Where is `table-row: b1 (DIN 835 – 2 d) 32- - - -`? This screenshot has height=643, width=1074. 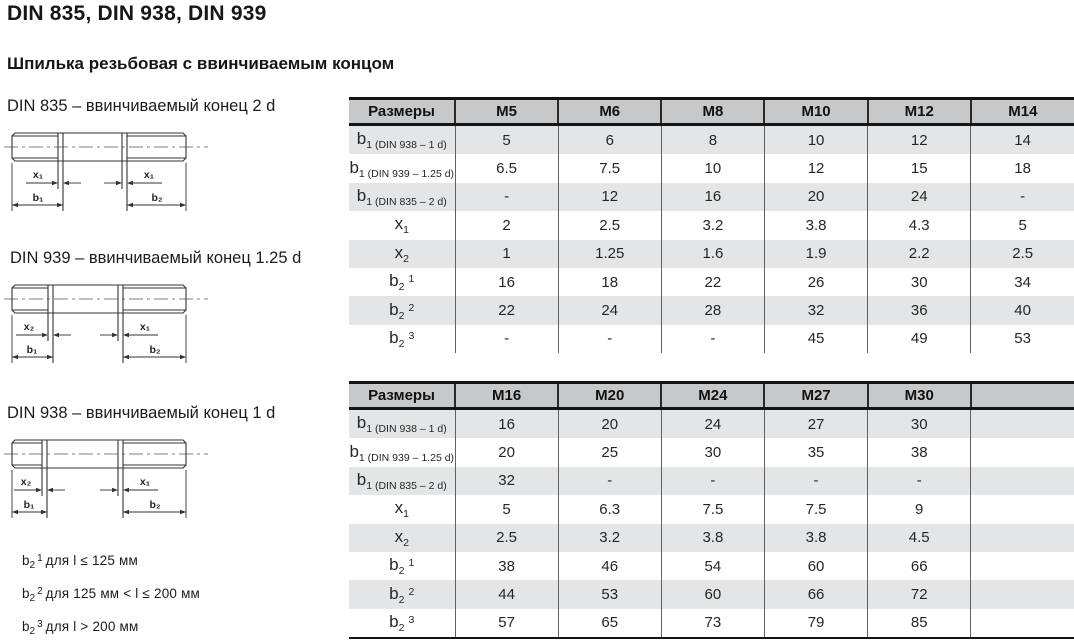
table-row: b1 (DIN 835 – 2 d) 32- - - - is located at coordinates (711, 481).